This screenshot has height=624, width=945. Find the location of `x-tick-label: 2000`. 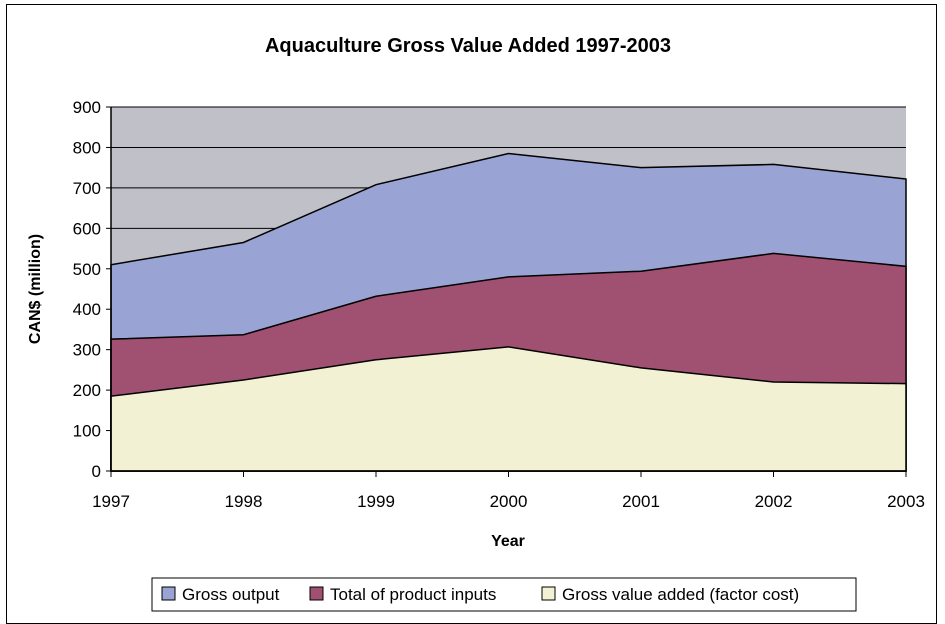

x-tick-label: 2000 is located at coordinates (509, 501).